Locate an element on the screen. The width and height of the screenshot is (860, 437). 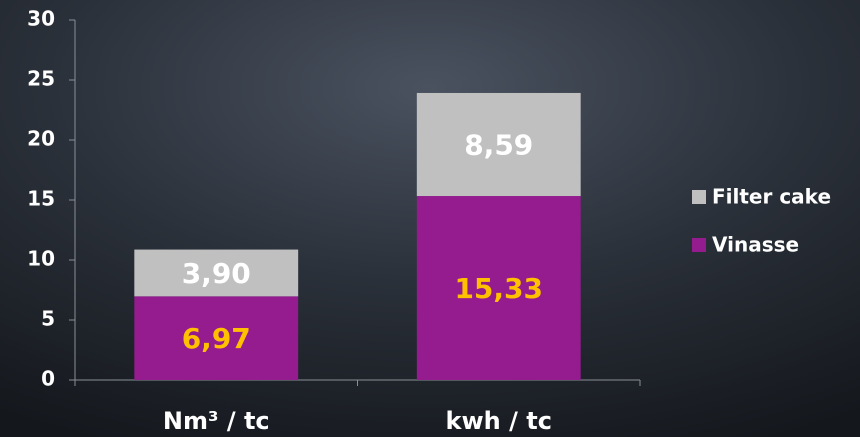
data-label: 6,97 is located at coordinates (216, 338).